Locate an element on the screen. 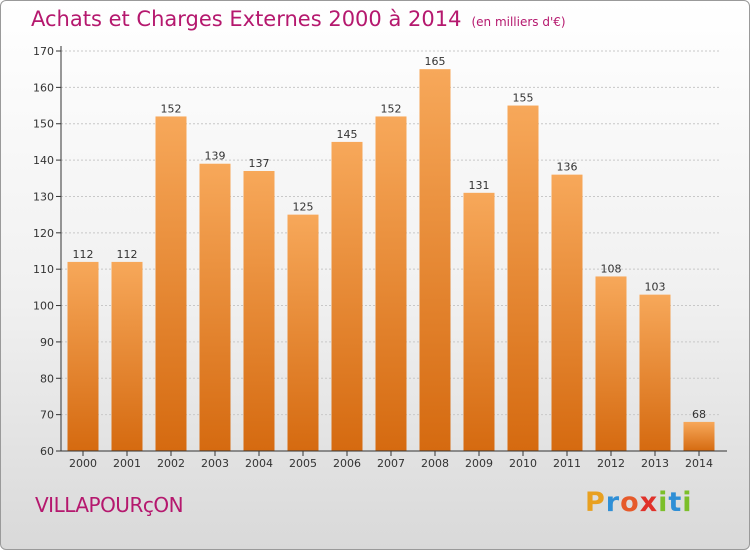 The height and width of the screenshot is (550, 750). x-tick-label: 2001 is located at coordinates (127, 463).